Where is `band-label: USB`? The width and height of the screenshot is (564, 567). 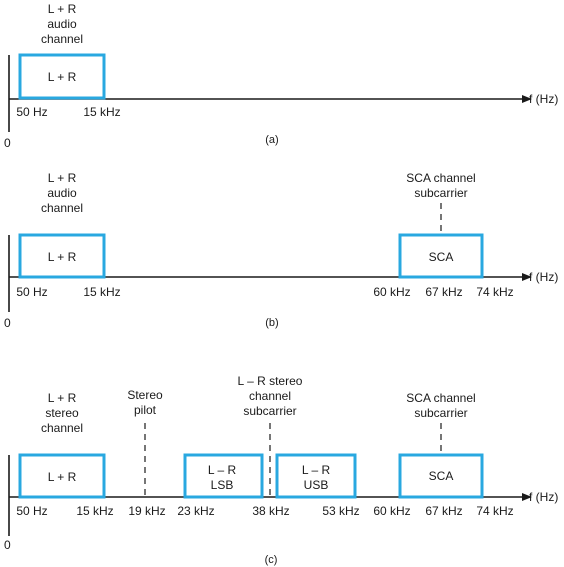 band-label: USB is located at coordinates (316, 485).